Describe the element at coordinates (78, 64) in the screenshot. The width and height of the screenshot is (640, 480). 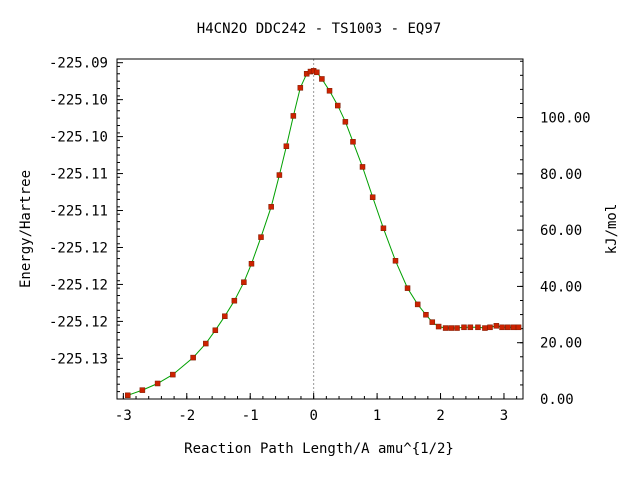
I see `y-tick-label: -225.09` at that location.